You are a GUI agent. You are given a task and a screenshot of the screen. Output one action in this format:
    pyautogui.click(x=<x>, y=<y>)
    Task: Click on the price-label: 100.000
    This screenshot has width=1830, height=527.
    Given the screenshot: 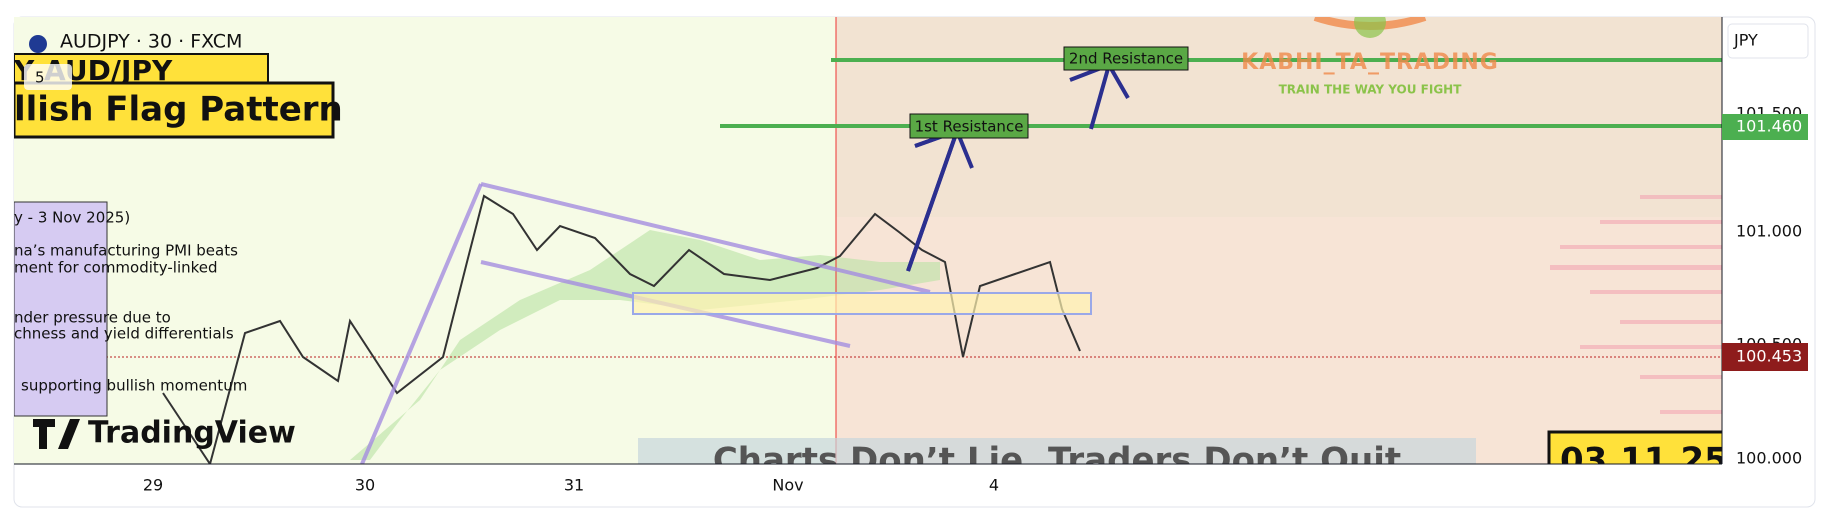 What is the action you would take?
    pyautogui.click(x=1769, y=458)
    